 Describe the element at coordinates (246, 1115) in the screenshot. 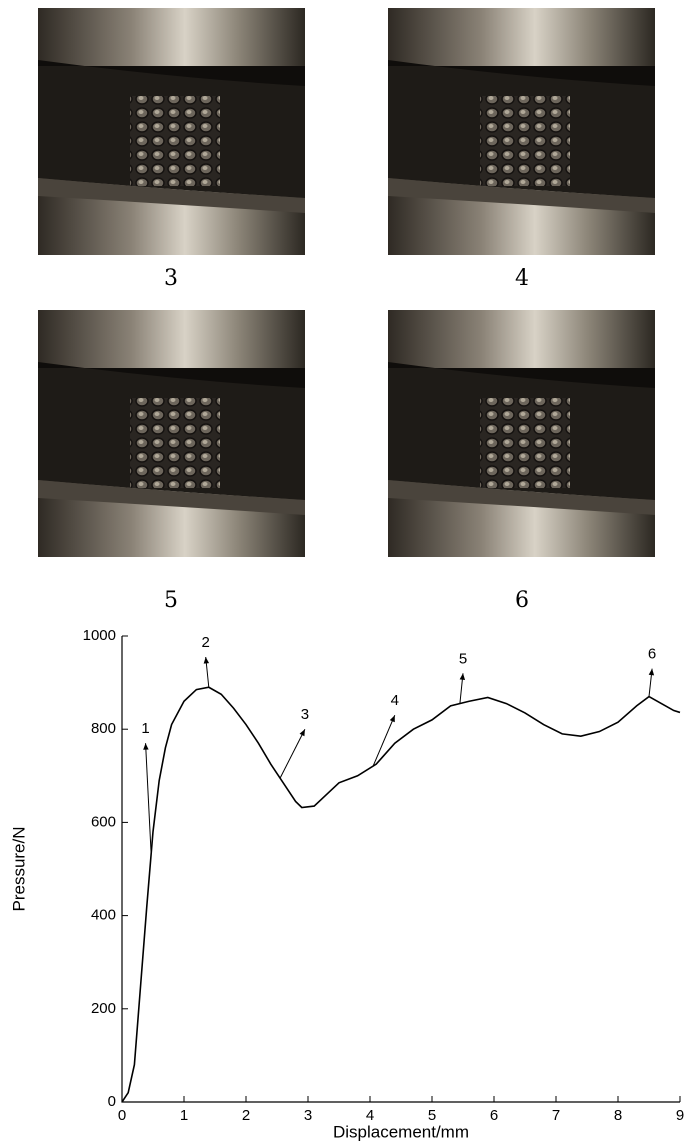

I see `x-tick-label: 2` at that location.